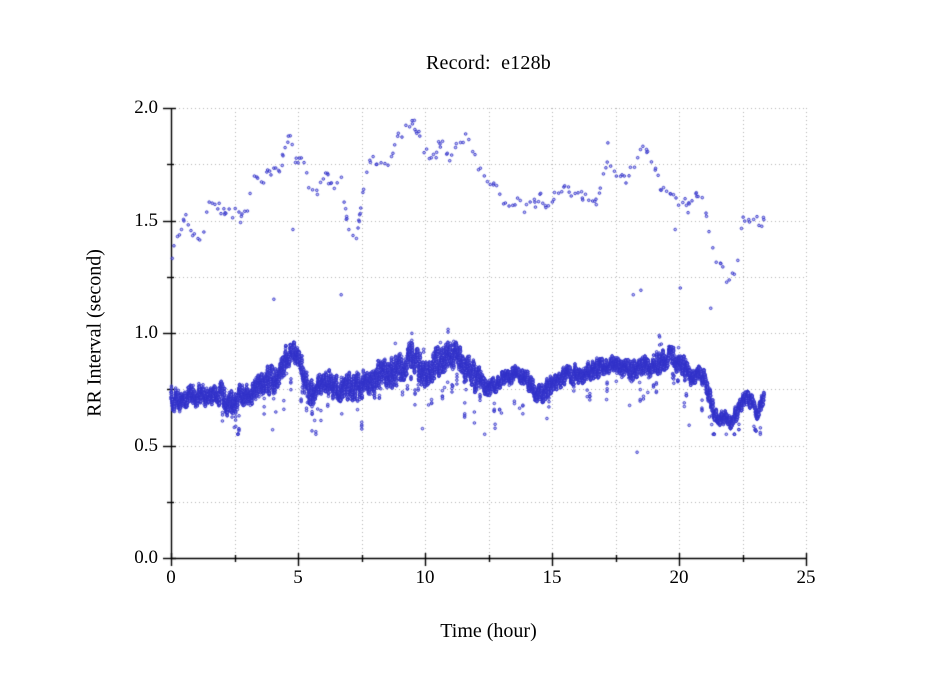 This screenshot has height=697, width=949. Describe the element at coordinates (488, 631) in the screenshot. I see `x-axis-label: Time (hour)` at that location.